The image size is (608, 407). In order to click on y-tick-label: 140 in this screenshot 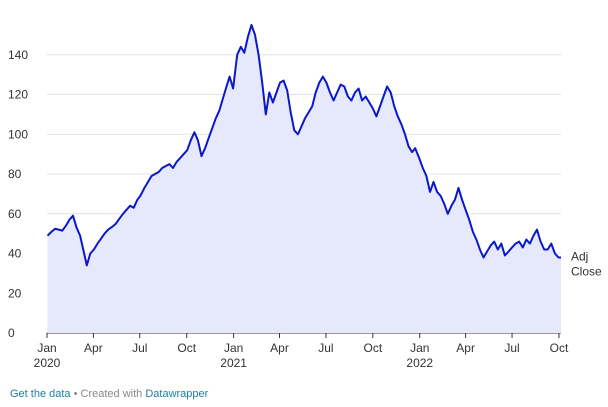, I will do `click(18, 55)`.